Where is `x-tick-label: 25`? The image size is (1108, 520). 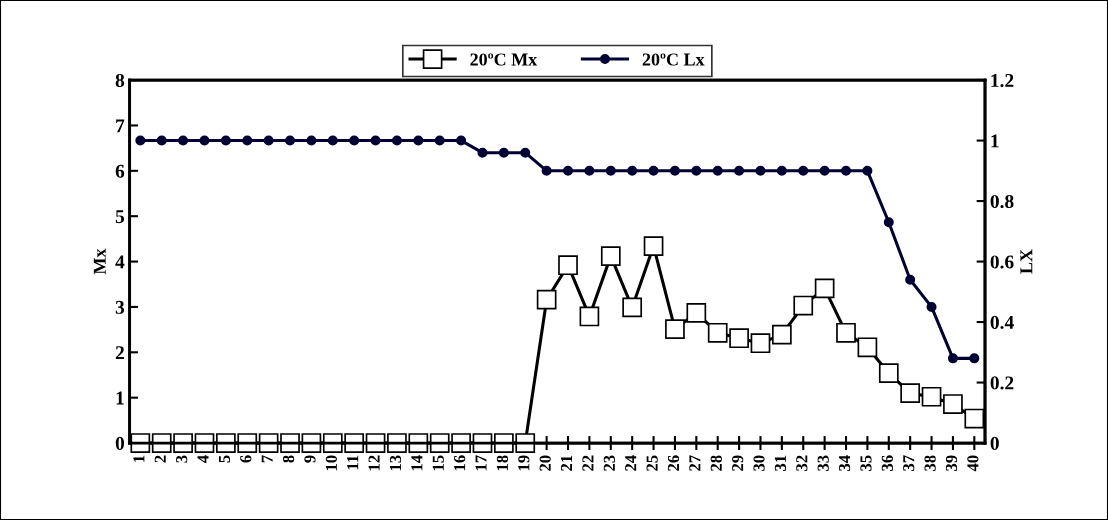 x-tick-label: 25 is located at coordinates (652, 463).